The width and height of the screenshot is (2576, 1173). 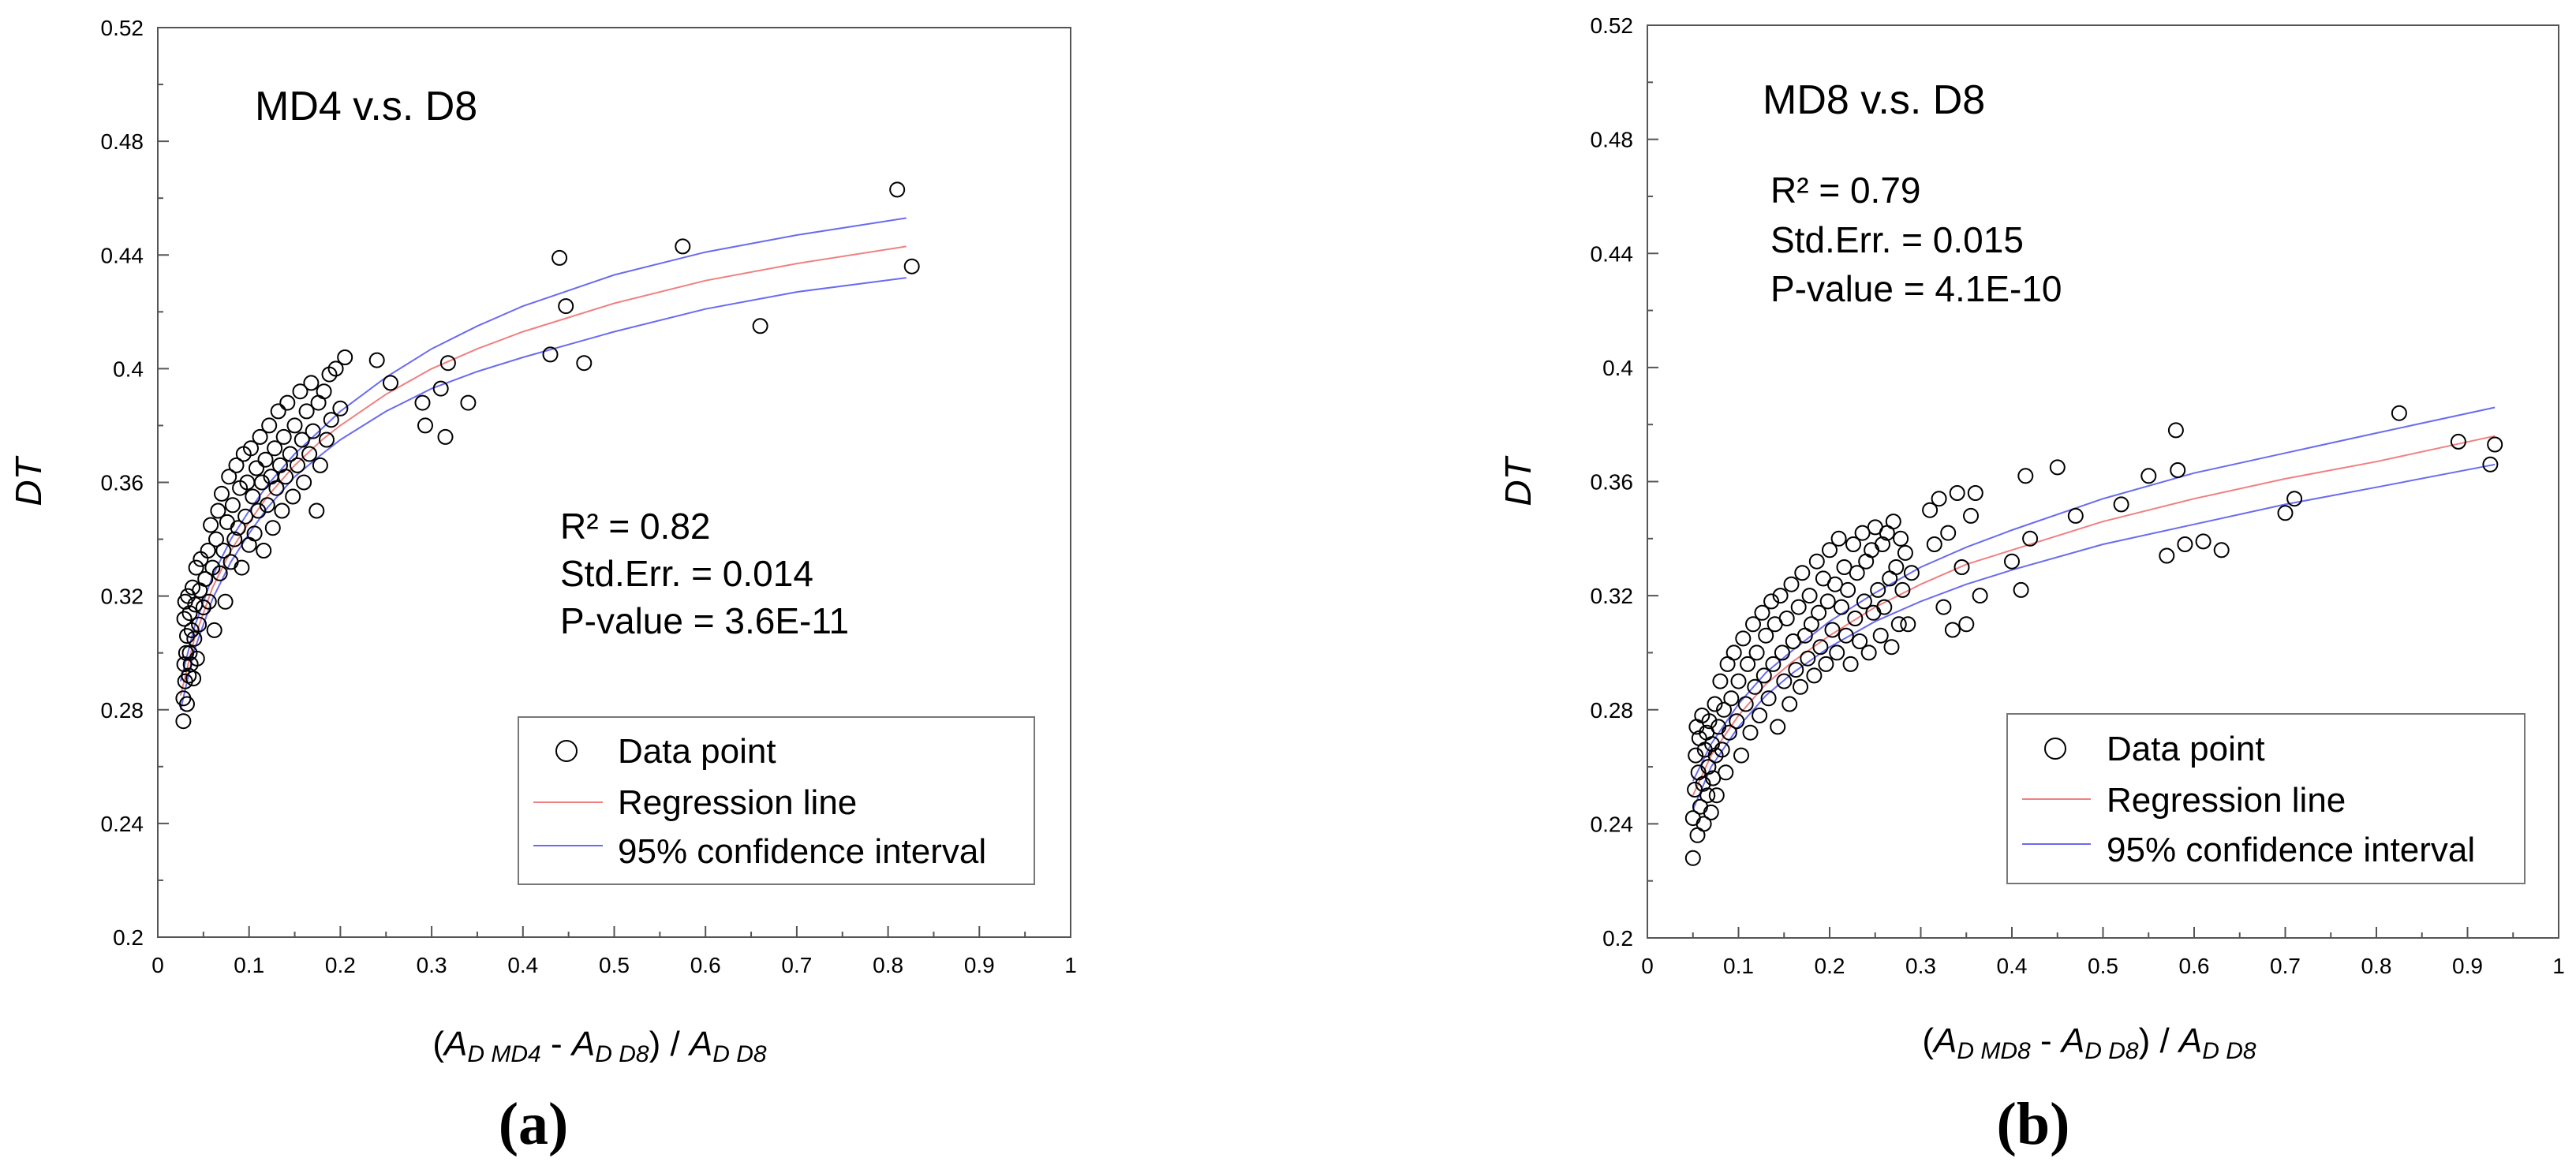 I want to click on y-tick-label: 0.28, so click(x=122, y=710).